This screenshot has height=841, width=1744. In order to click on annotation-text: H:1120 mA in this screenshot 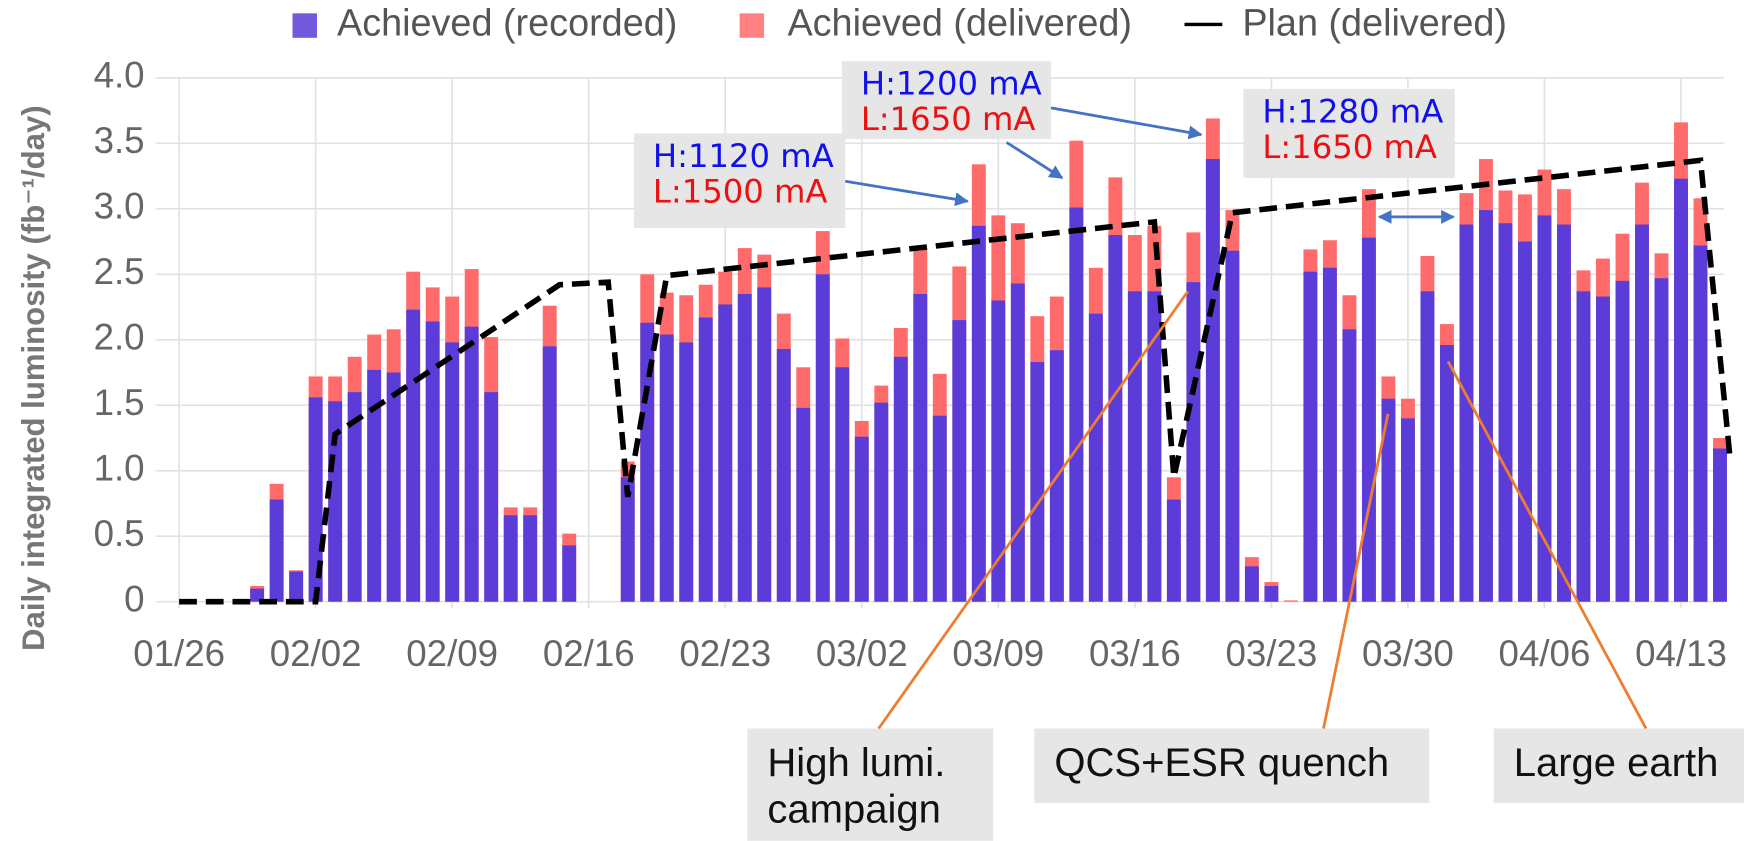, I will do `click(743, 156)`.